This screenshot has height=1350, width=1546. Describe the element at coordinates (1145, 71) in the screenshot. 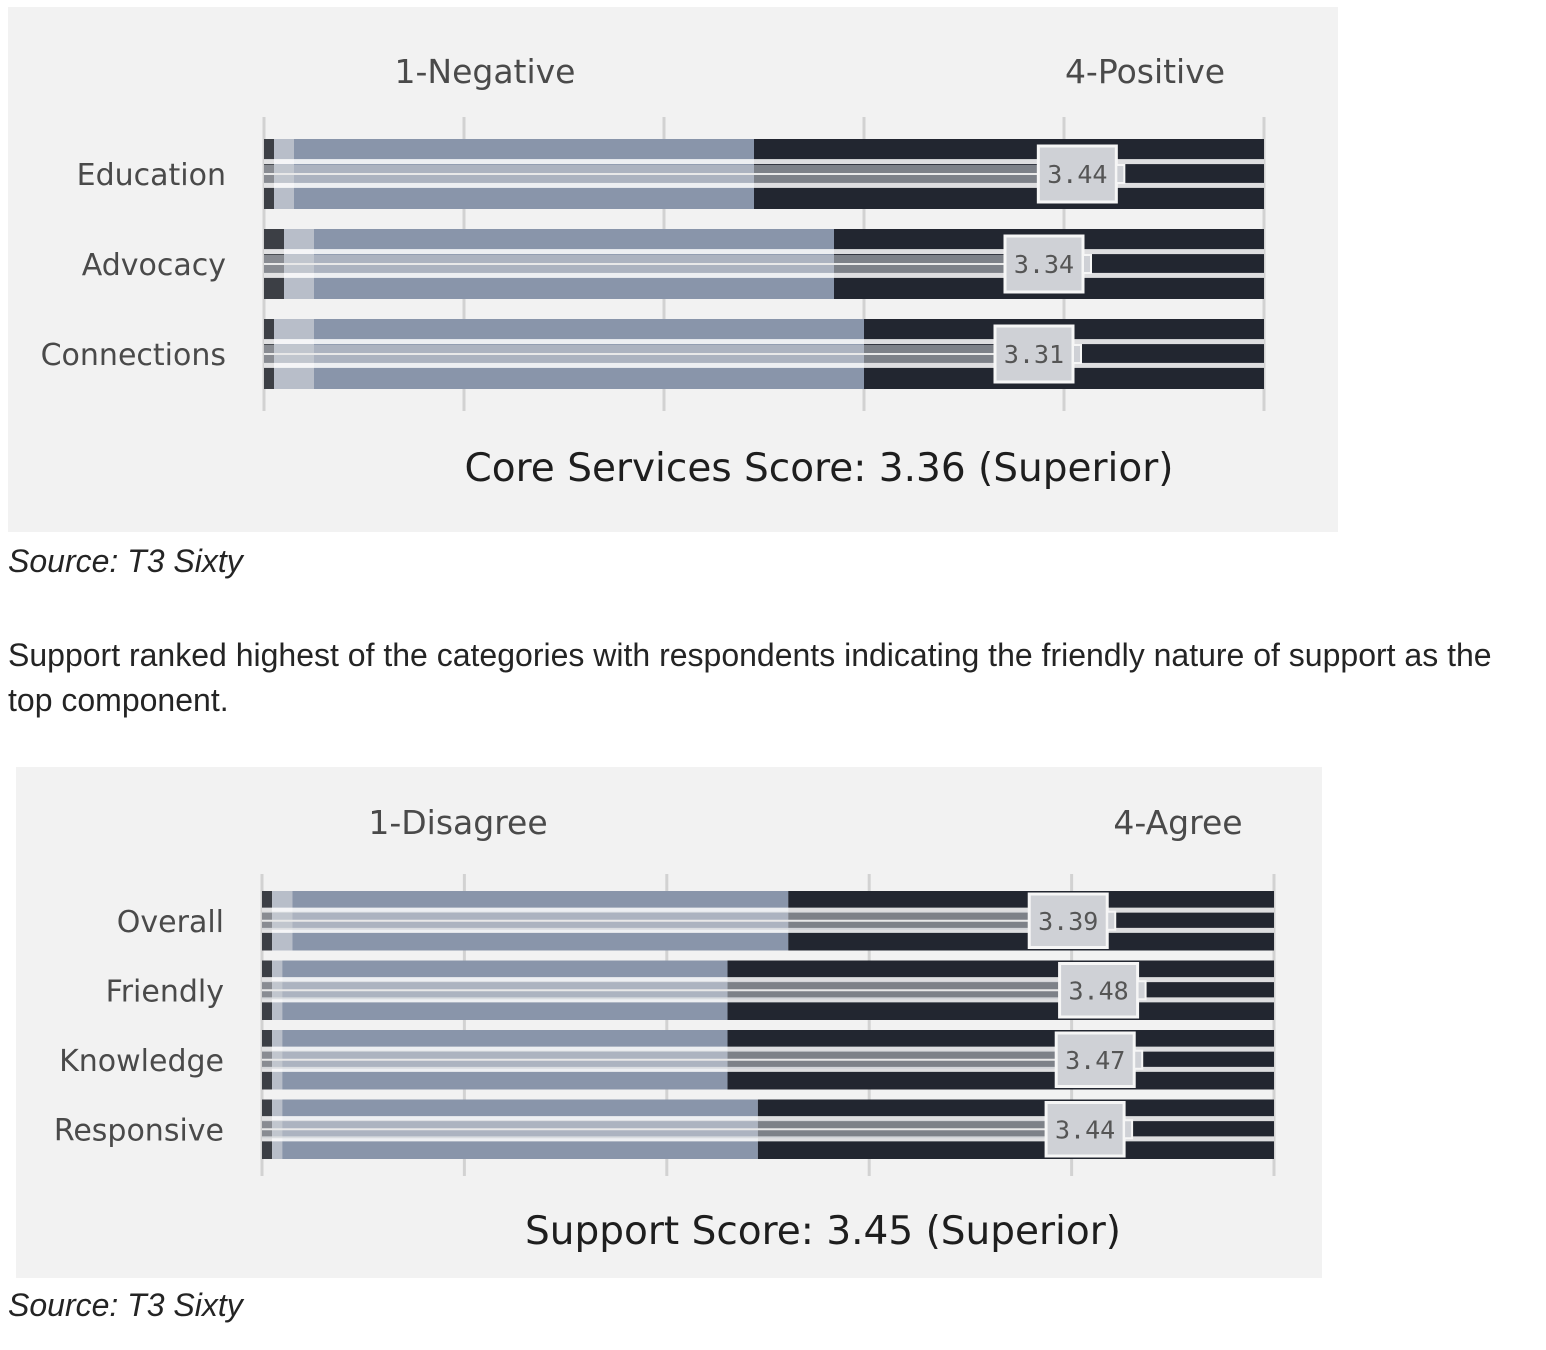

I see `scale-high-label: 4-Positive` at that location.